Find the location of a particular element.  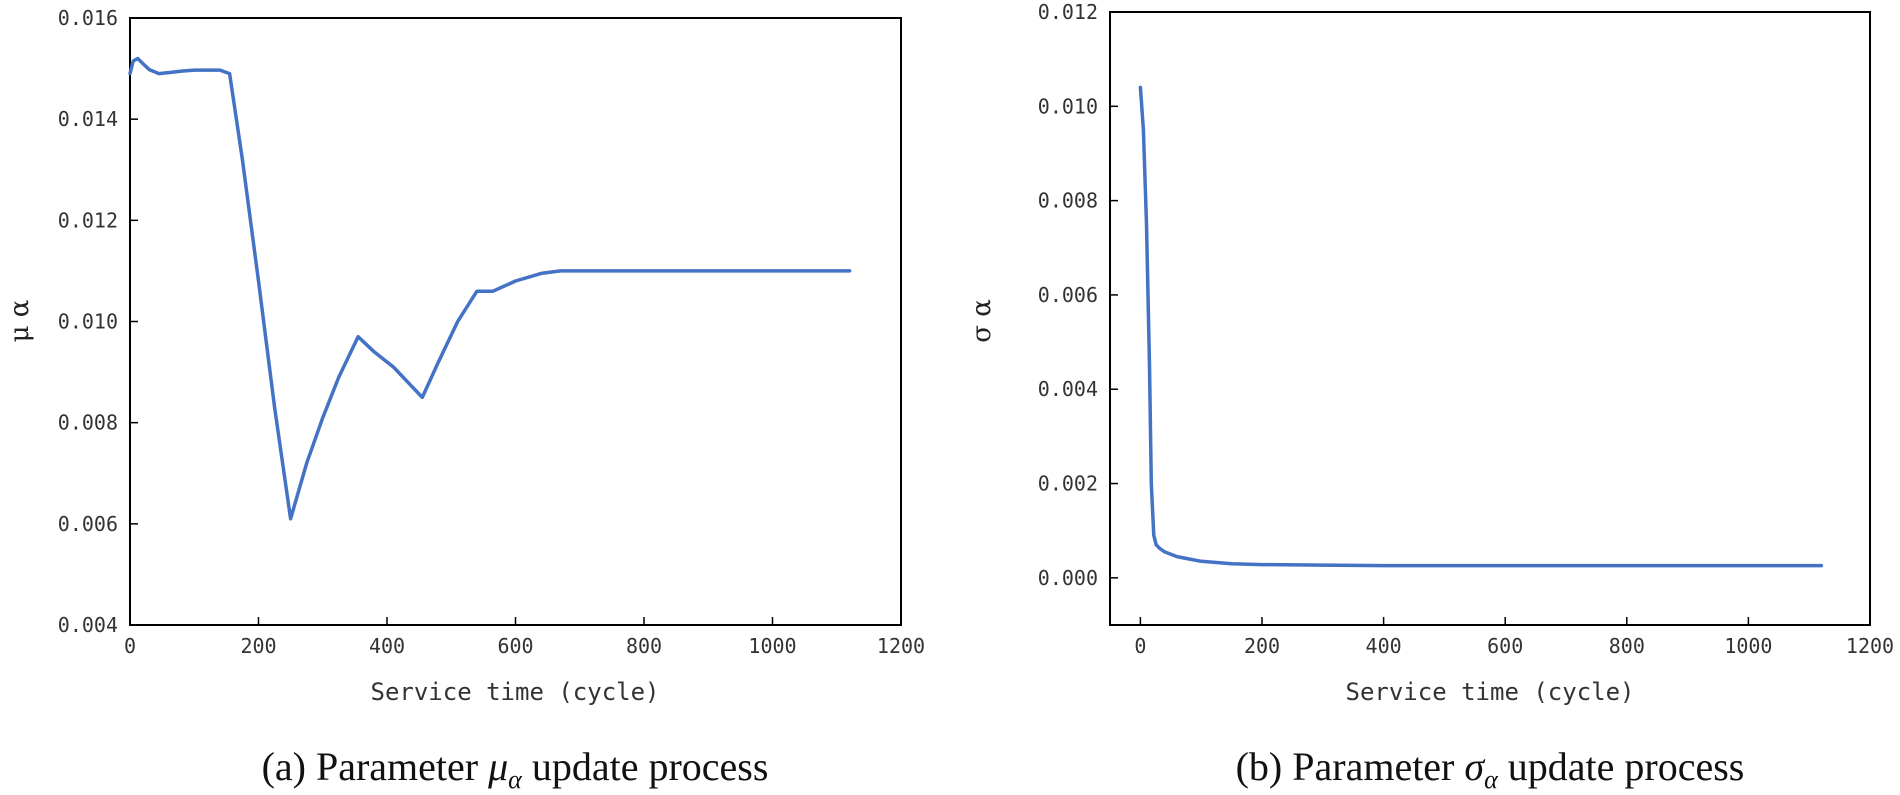

x-tick-label-mu: 0 is located at coordinates (130, 646).